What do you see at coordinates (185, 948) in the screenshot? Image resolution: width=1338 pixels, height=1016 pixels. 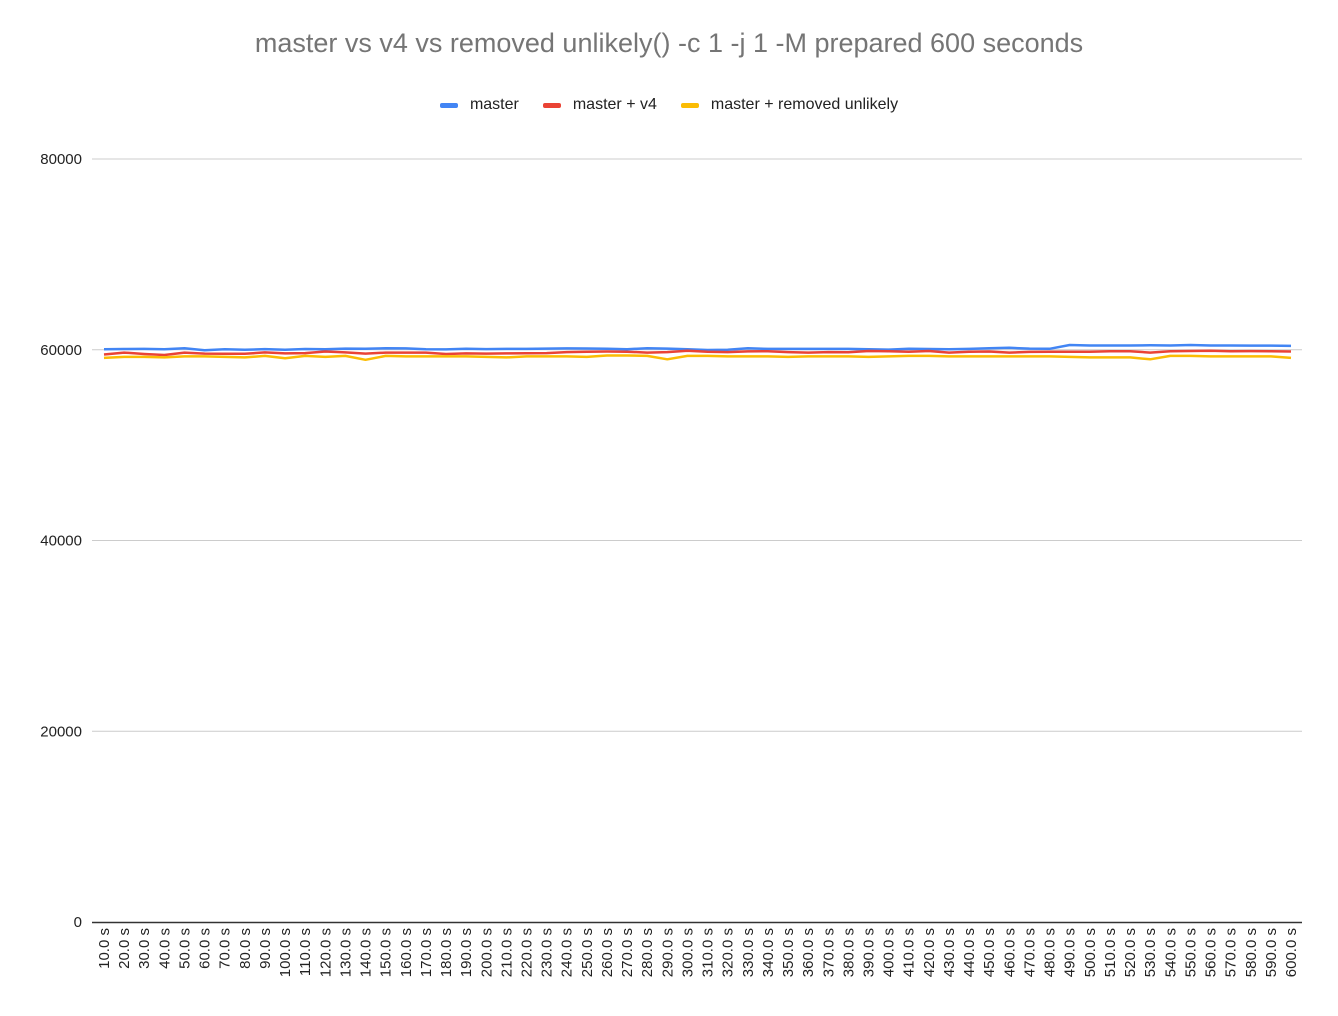 I see `x-tick-label: 50.0 s` at bounding box center [185, 948].